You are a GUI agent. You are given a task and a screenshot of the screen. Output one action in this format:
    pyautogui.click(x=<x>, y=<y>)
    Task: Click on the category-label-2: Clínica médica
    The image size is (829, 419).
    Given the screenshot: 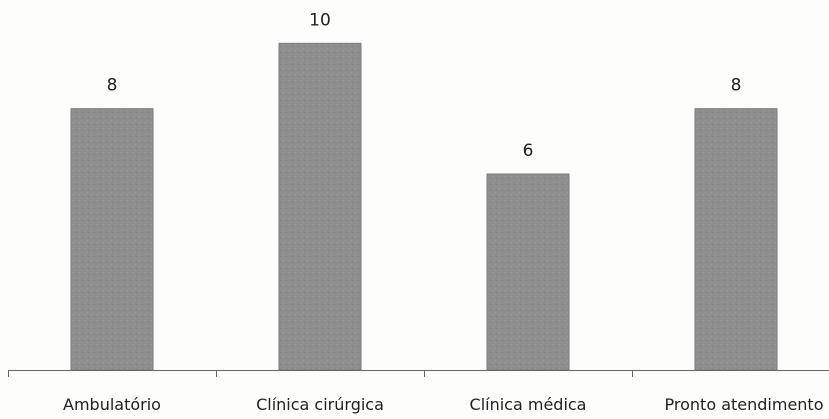 What is the action you would take?
    pyautogui.click(x=528, y=404)
    